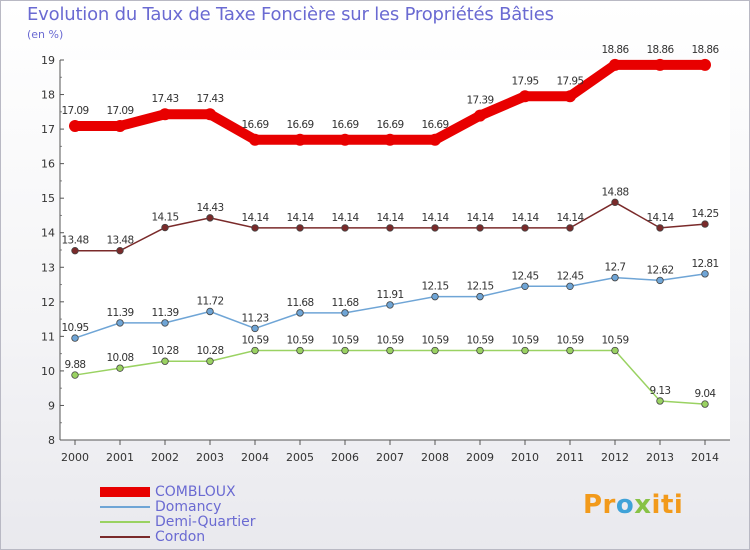 The height and width of the screenshot is (550, 750). I want to click on y-tick-label: 13, so click(48, 267).